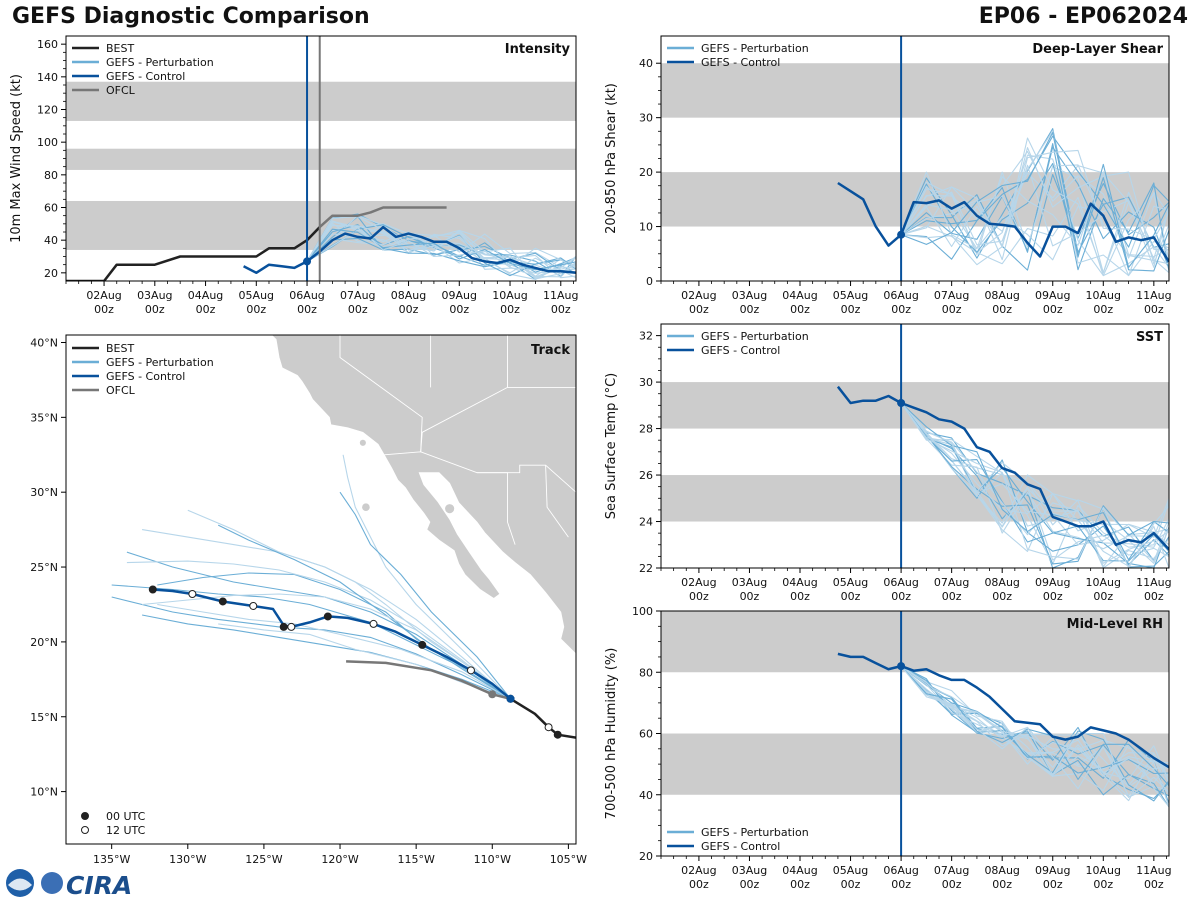 This screenshot has height=900, width=1200. What do you see at coordinates (44, 342) in the screenshot?
I see `track-ytick-label: 40°N` at bounding box center [44, 342].